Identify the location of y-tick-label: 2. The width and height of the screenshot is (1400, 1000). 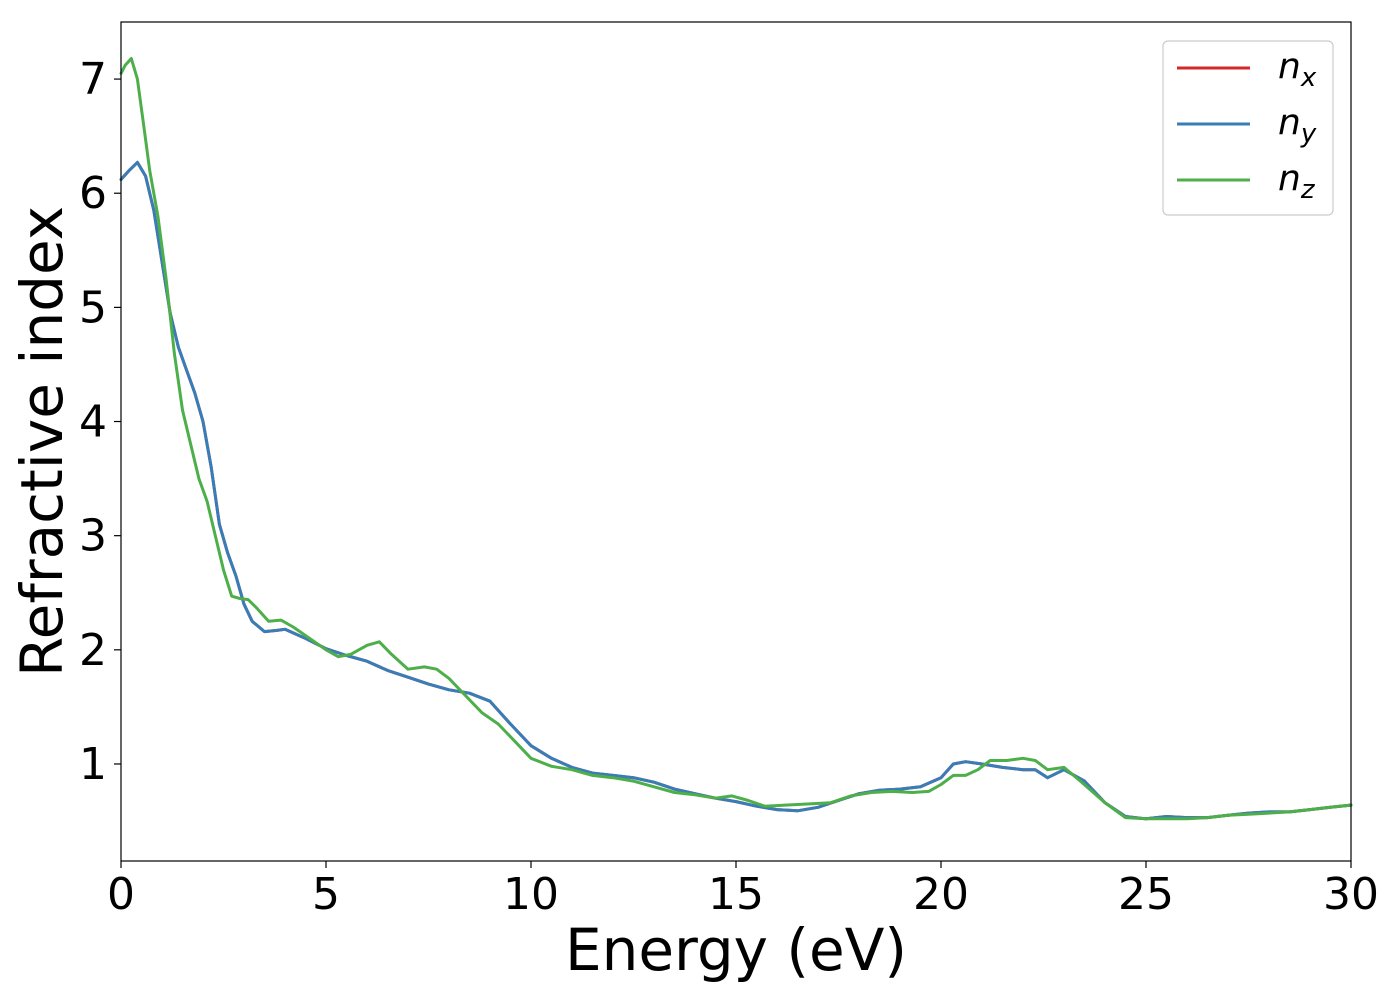
(93, 650).